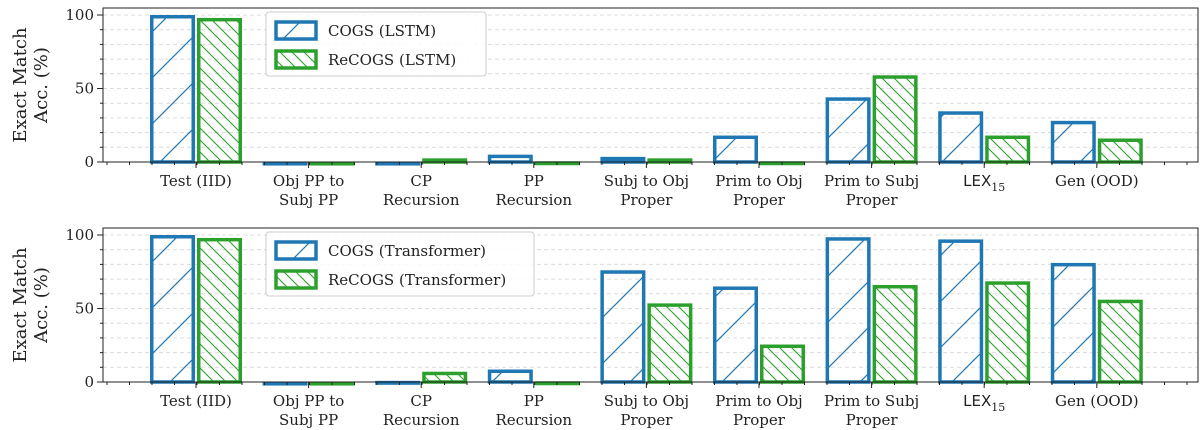 This screenshot has height=430, width=1202. What do you see at coordinates (382, 31) in the screenshot?
I see `legend-label: COGS (LSTM)` at bounding box center [382, 31].